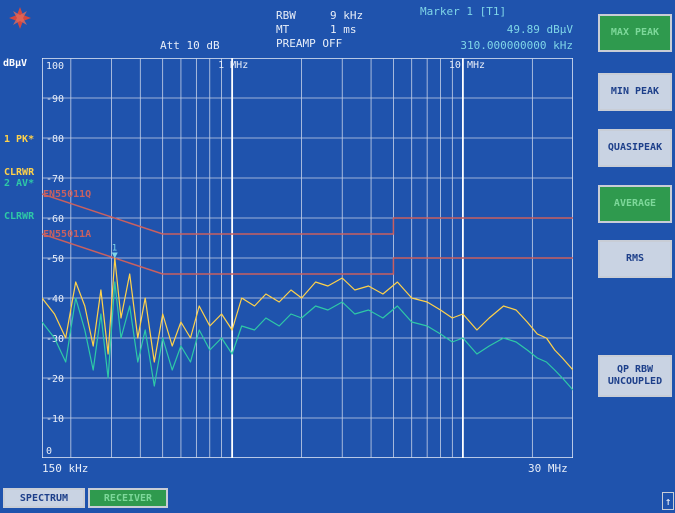 This screenshot has width=675, height=513. Describe the element at coordinates (635, 259) in the screenshot. I see `softkey-rms: RMS` at that location.